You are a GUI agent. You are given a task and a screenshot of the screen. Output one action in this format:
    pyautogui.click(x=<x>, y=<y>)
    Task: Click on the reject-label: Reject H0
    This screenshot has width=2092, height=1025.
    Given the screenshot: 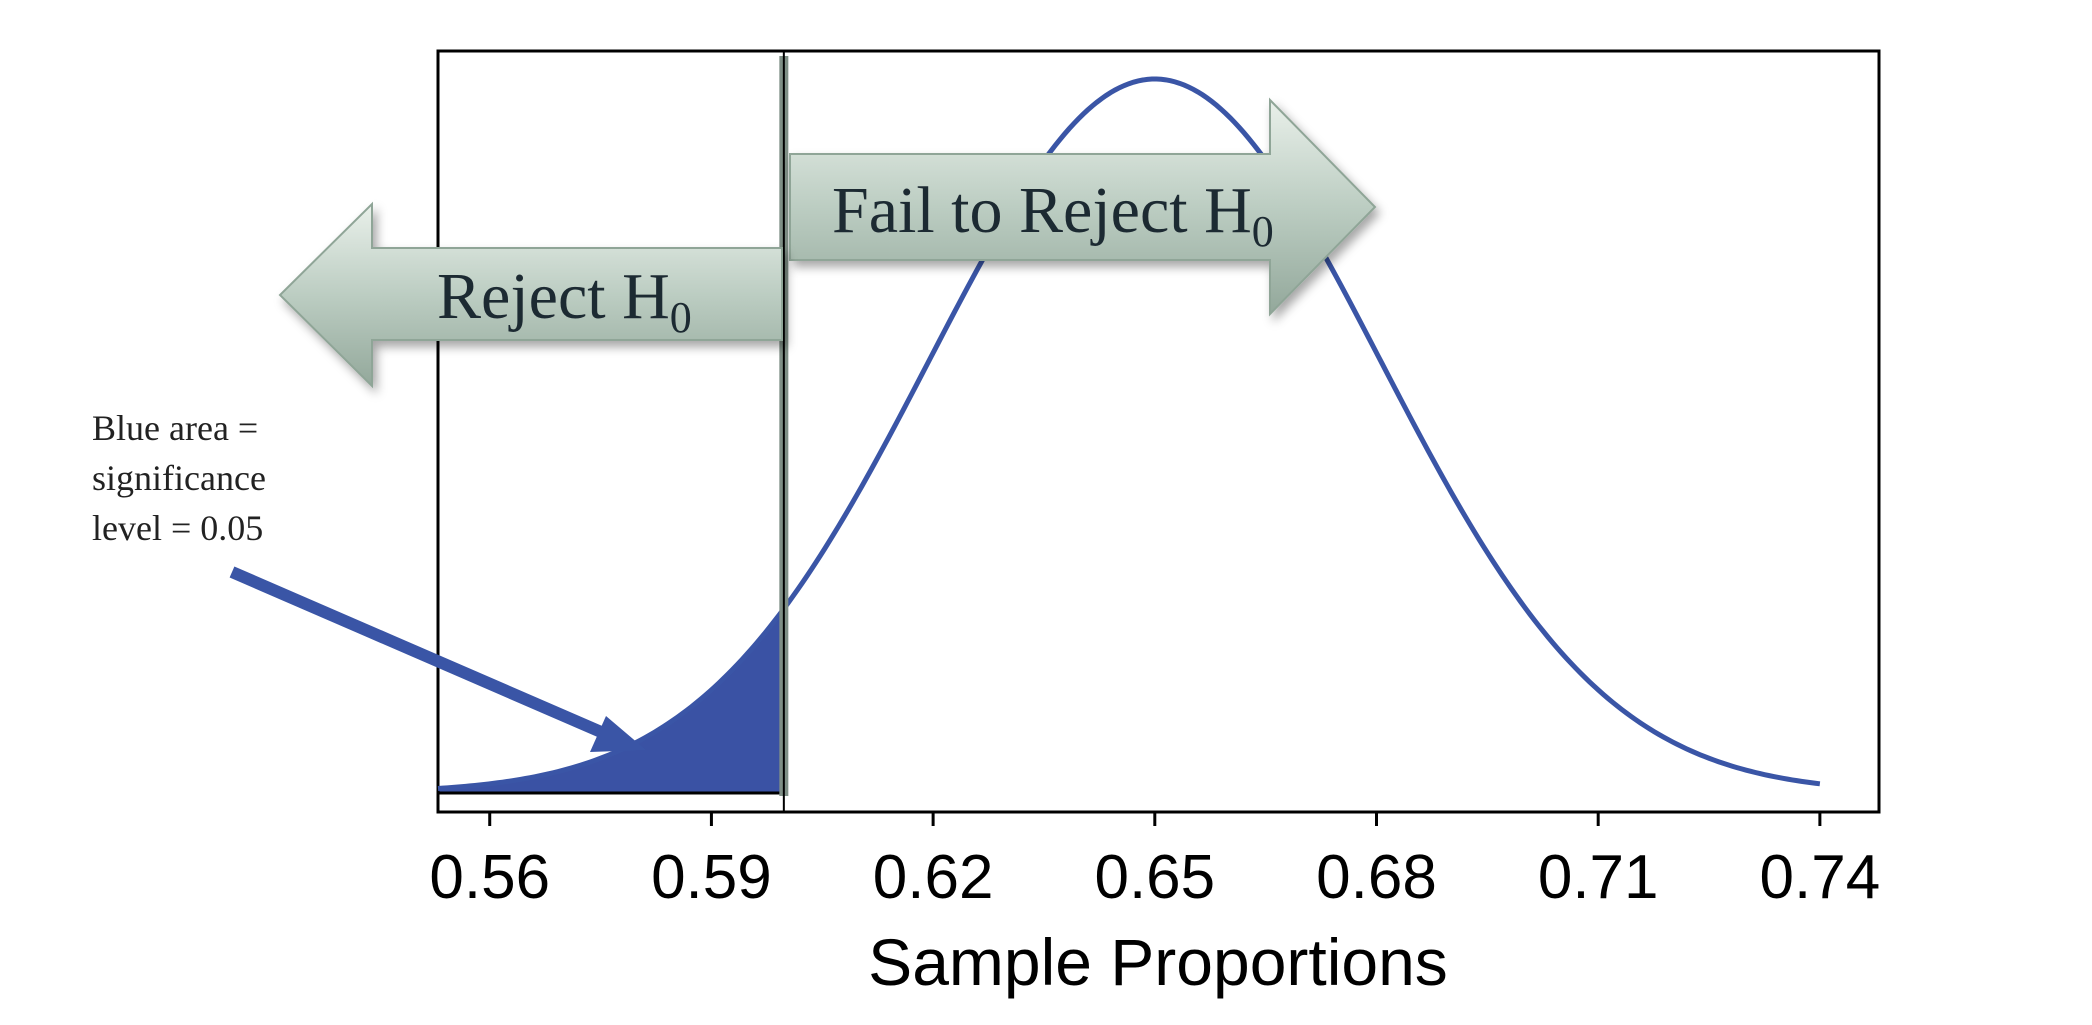 What is the action you would take?
    pyautogui.click(x=564, y=301)
    